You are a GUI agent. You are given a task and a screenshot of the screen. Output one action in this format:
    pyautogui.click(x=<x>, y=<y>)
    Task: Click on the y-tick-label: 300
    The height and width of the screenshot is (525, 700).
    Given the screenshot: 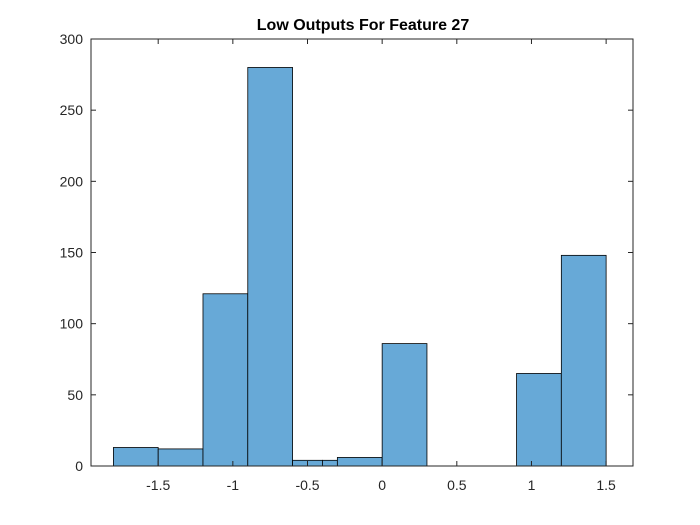 What is the action you would take?
    pyautogui.click(x=72, y=39)
    